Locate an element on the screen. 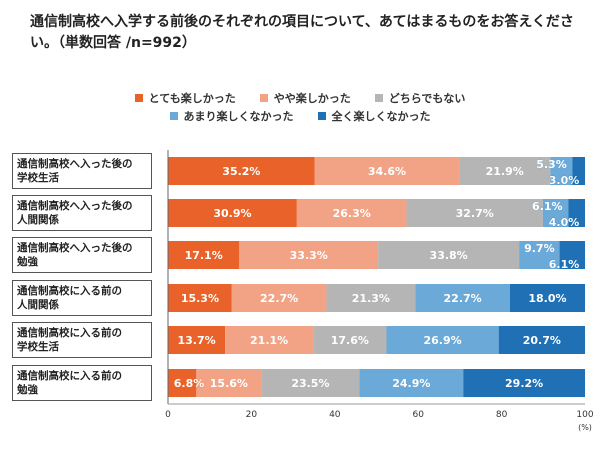 This screenshot has width=600, height=450. category-label: 通信制高校へ入った後の 人間関係 is located at coordinates (82, 213).